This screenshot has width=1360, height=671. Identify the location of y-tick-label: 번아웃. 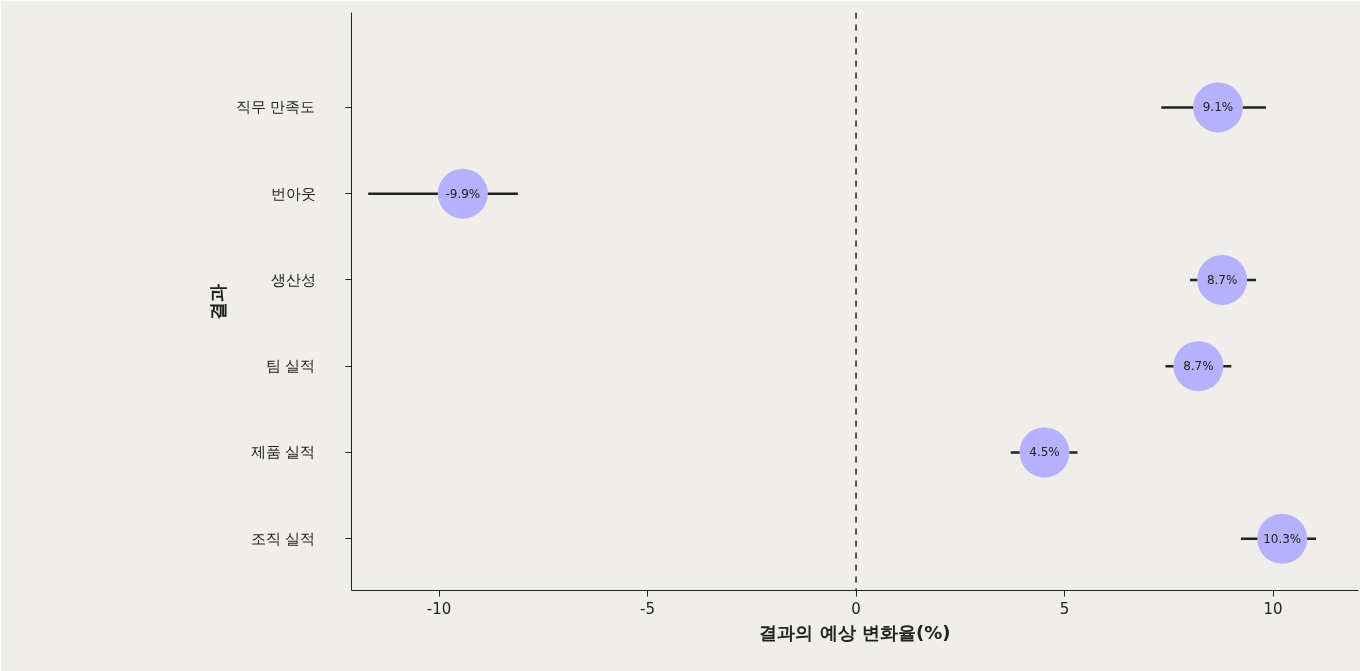
(293, 193).